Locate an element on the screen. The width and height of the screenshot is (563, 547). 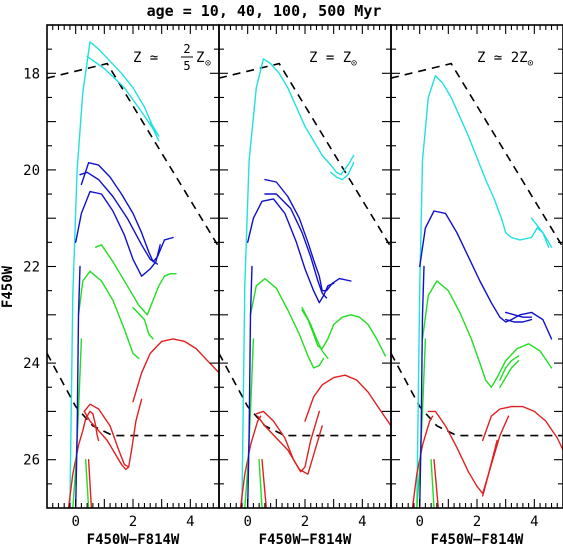
metallicity-label: Z = Z ⊙ is located at coordinates (333, 59).